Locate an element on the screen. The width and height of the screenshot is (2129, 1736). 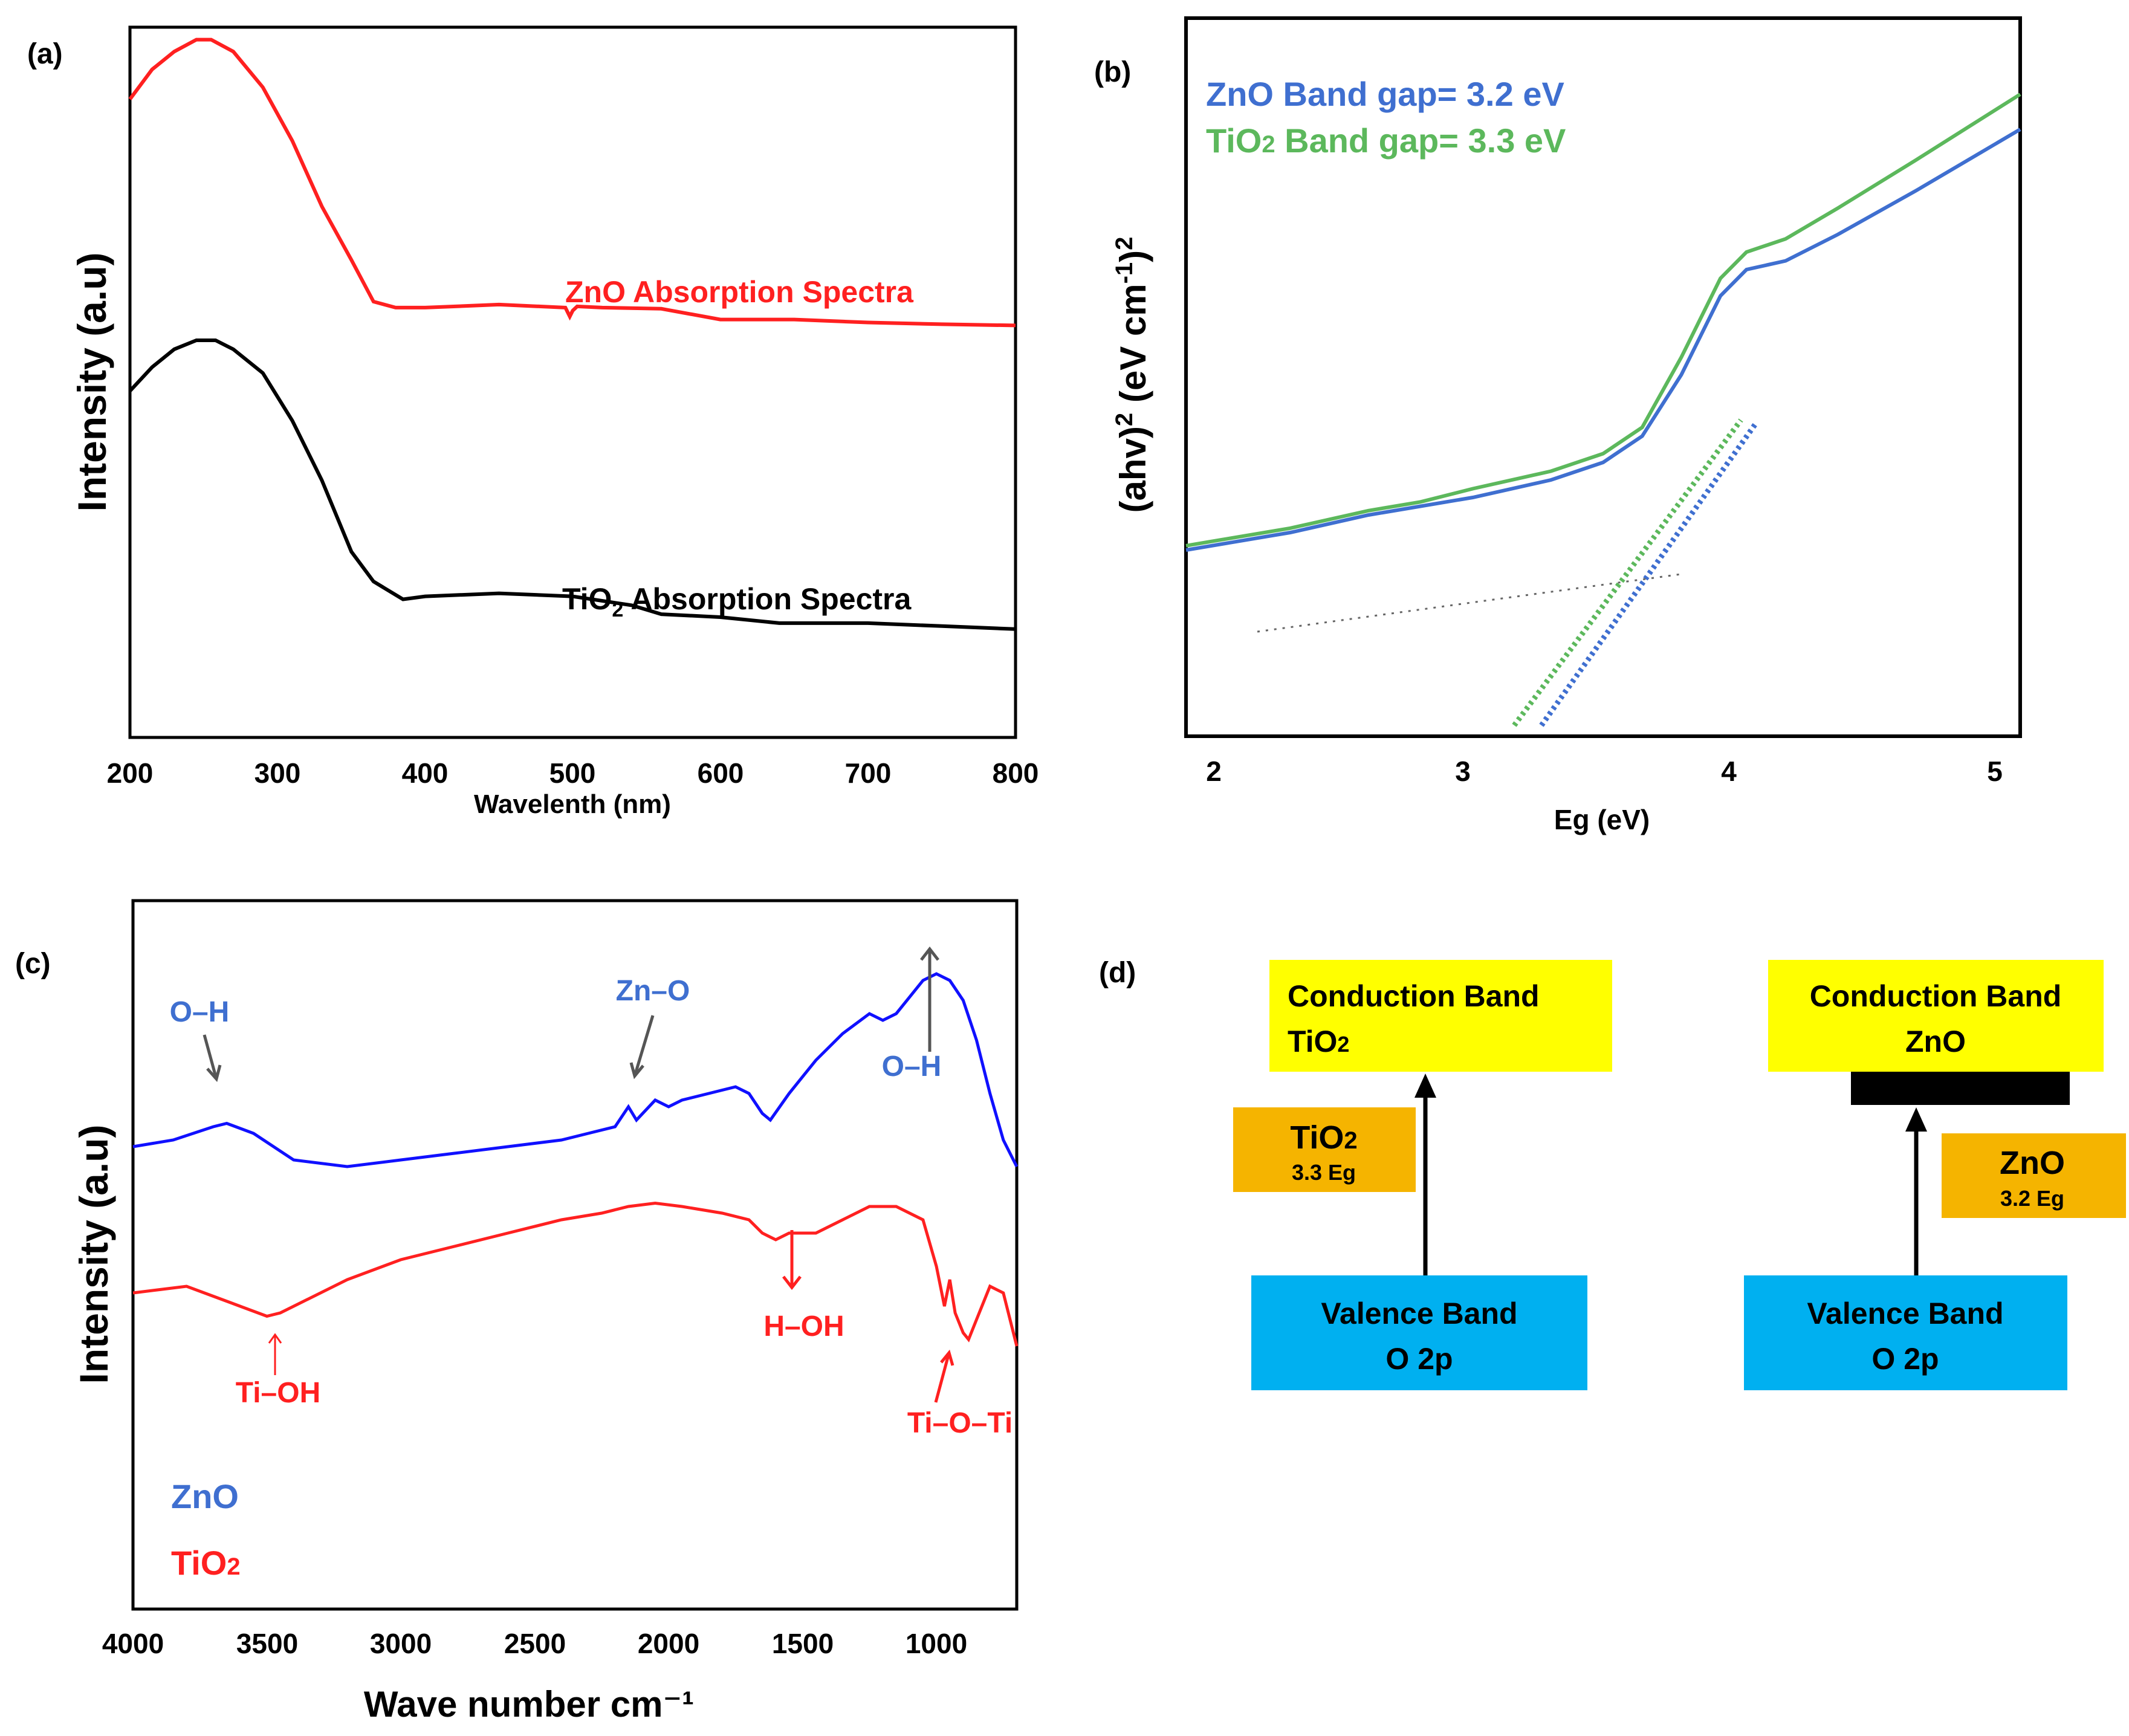
tio2-extrapolation-line is located at coordinates (1627, 572).